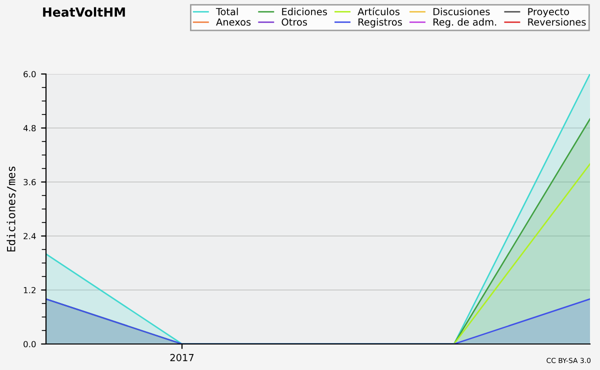 This screenshot has height=370, width=600. Describe the element at coordinates (379, 11) in the screenshot. I see `legend-label: Artículos` at that location.